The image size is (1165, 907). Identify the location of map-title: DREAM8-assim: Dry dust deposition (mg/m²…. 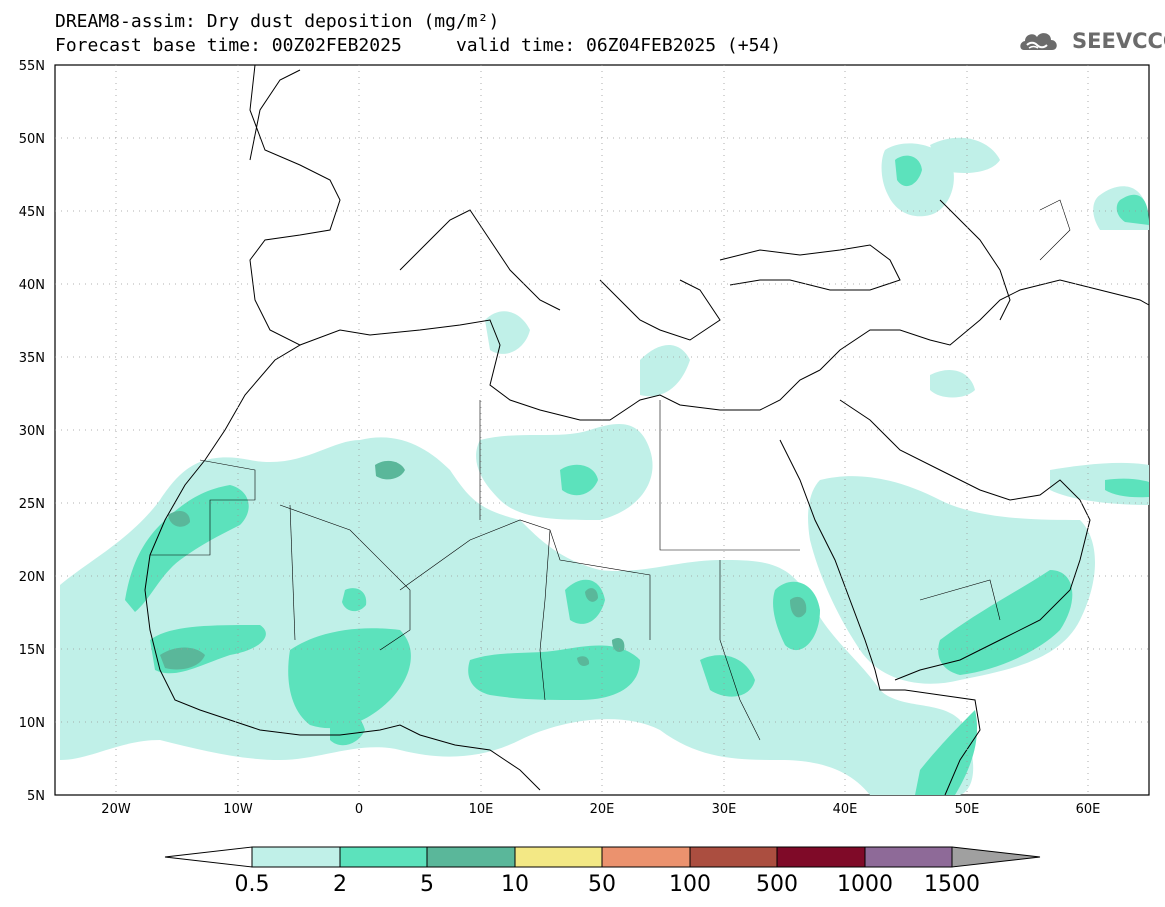
(277, 21).